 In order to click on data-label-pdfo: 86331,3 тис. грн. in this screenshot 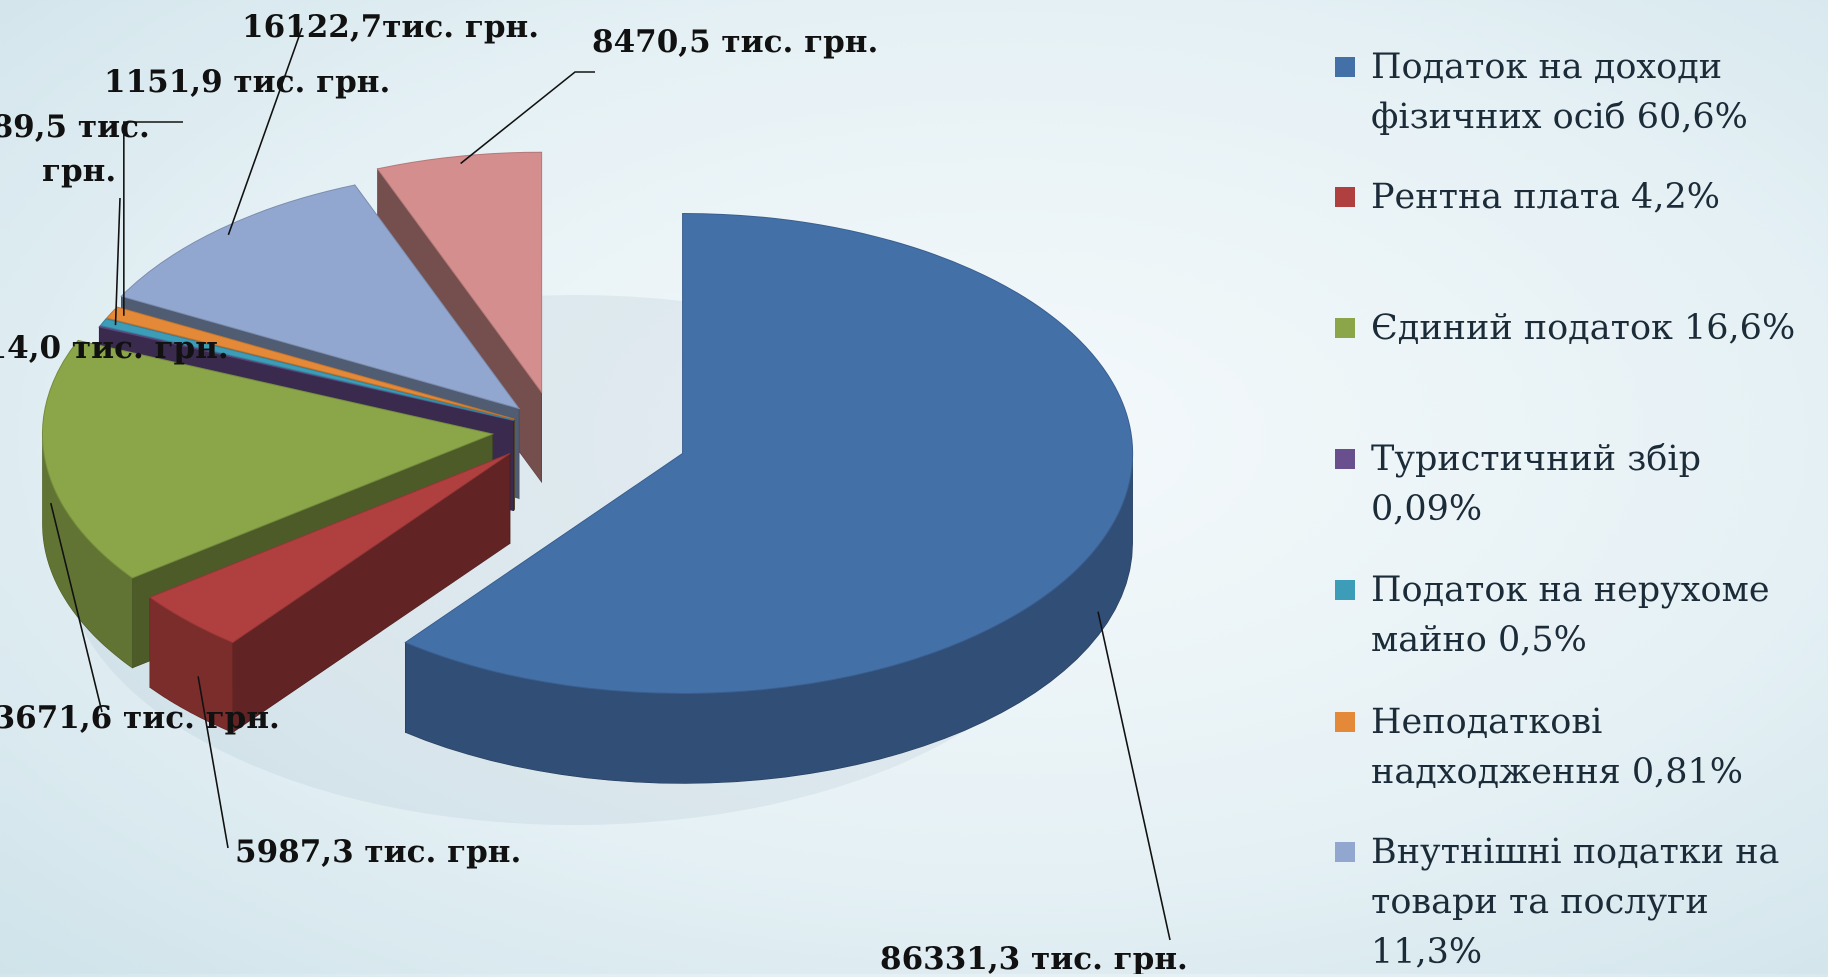, I will do `click(1034, 957)`.